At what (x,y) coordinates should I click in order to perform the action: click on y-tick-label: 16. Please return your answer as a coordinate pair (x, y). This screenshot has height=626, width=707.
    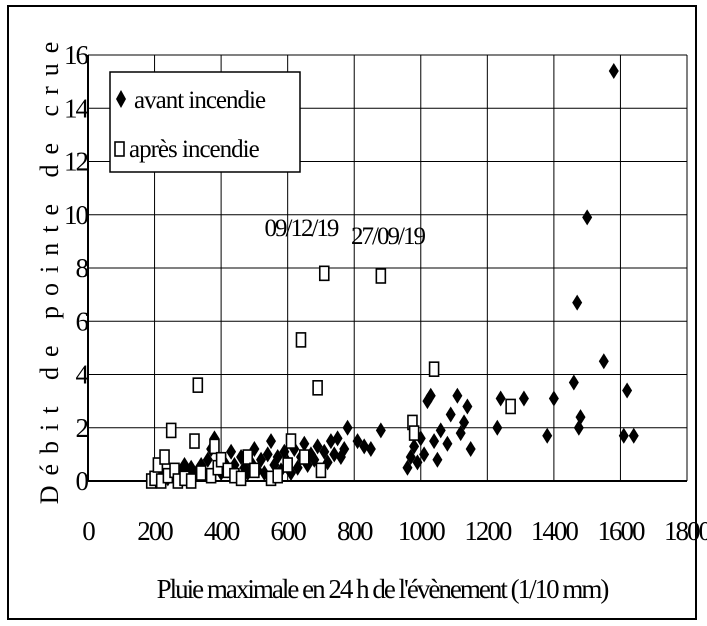
    Looking at the image, I should click on (76, 55).